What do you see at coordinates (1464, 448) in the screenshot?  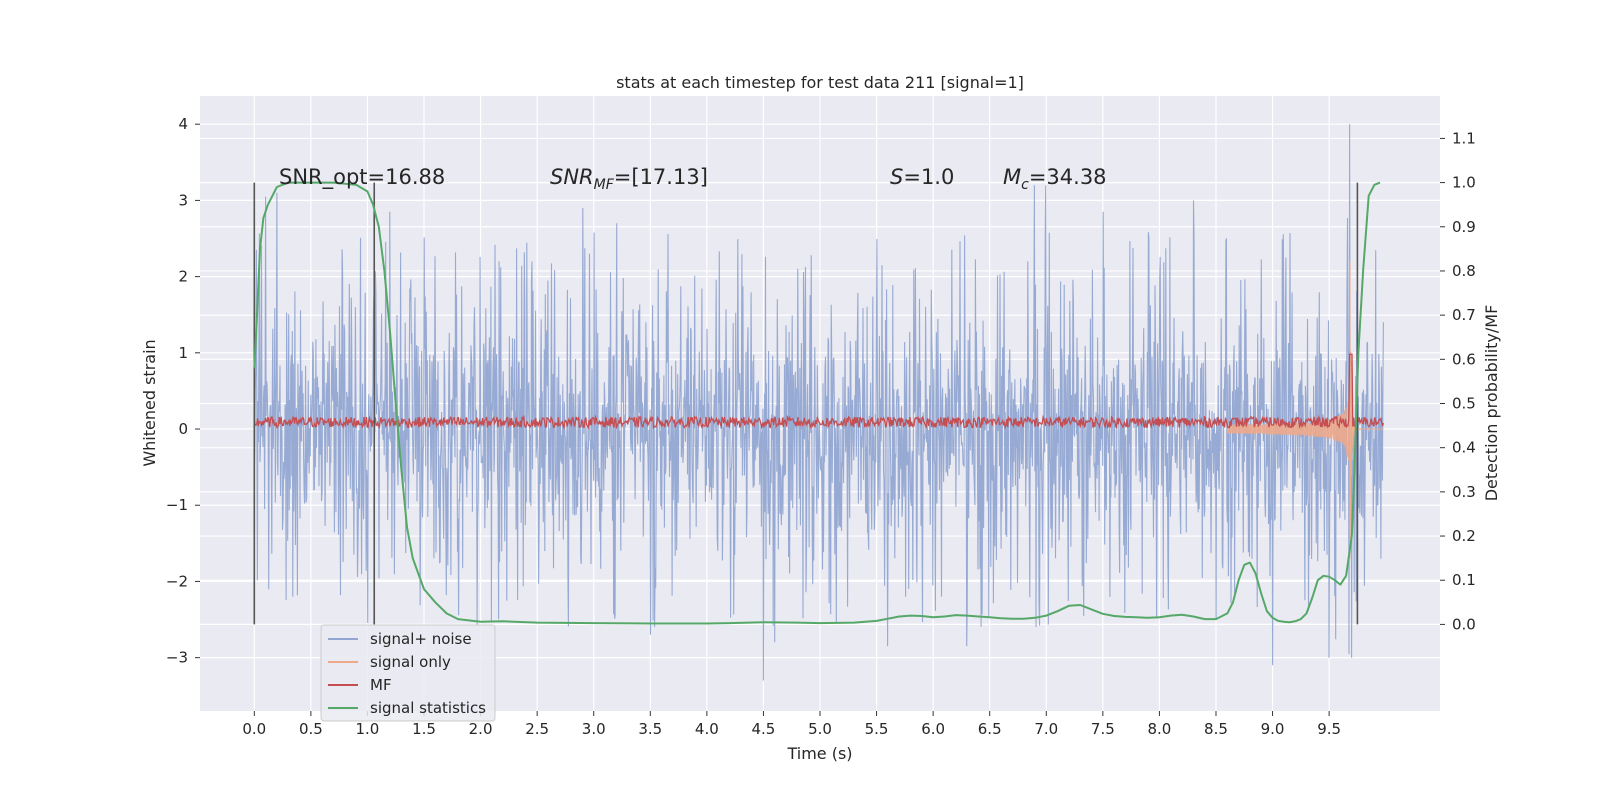 I see `y2-tick-label: 0.4` at bounding box center [1464, 448].